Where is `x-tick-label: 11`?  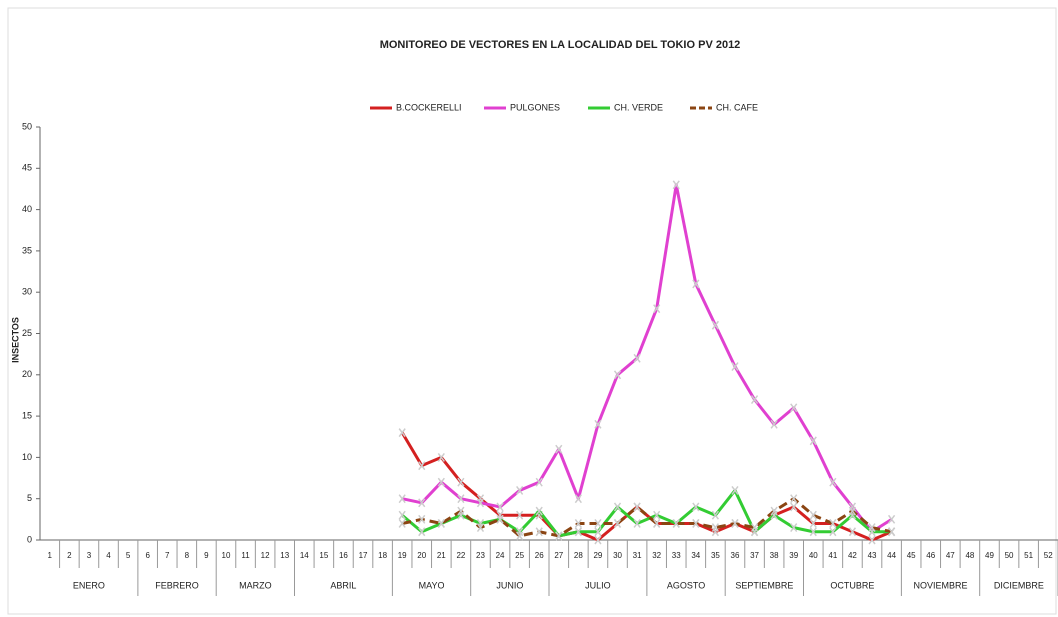 x-tick-label: 11 is located at coordinates (245, 555).